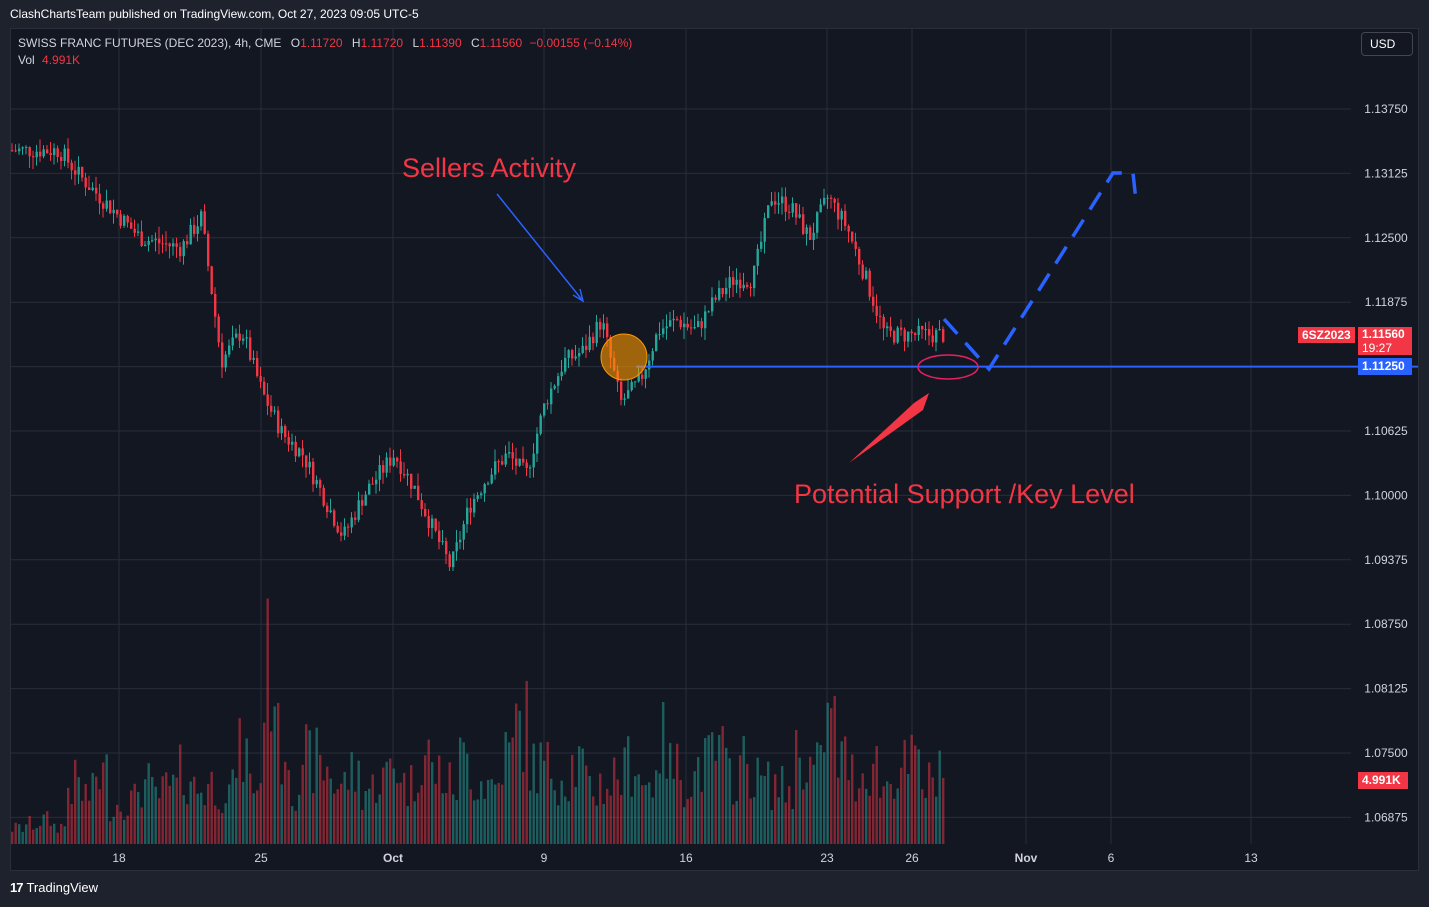  What do you see at coordinates (1387, 44) in the screenshot?
I see `currency-selector: USD` at bounding box center [1387, 44].